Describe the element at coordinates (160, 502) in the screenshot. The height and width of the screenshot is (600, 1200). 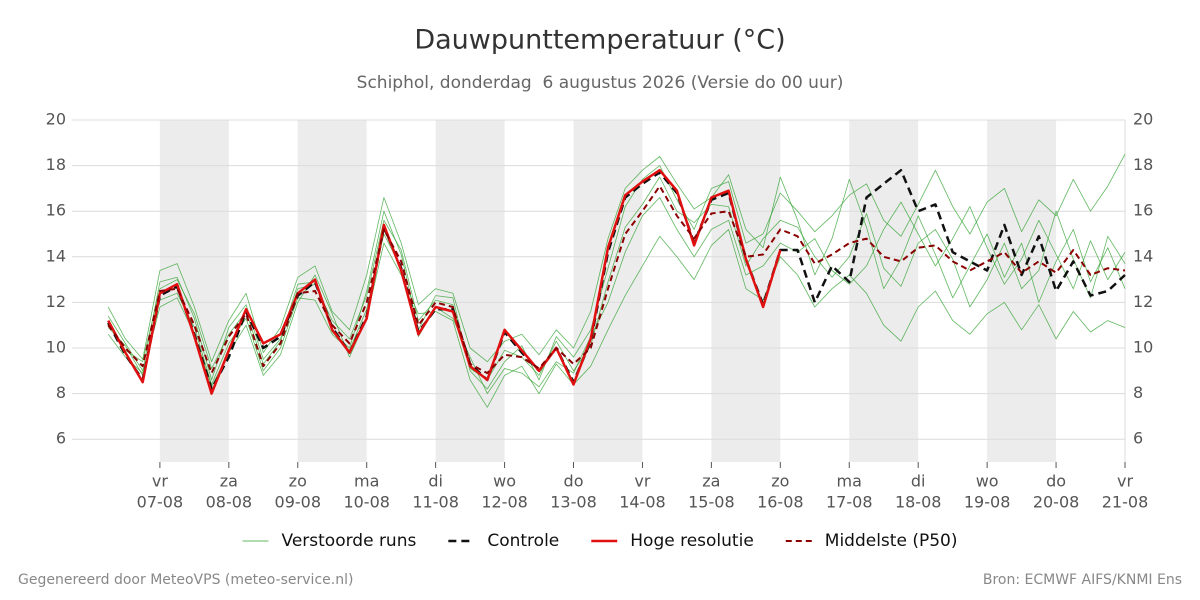
I see `x-tick-sublabel: 07-08` at that location.